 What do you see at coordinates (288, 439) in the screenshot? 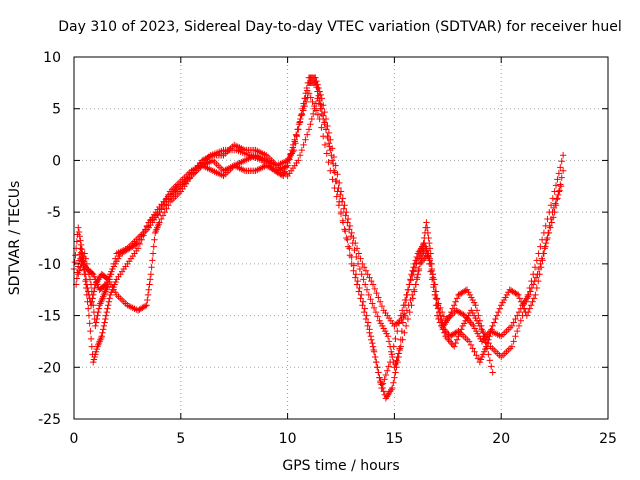
I see `x-tick-label: 10` at bounding box center [288, 439].